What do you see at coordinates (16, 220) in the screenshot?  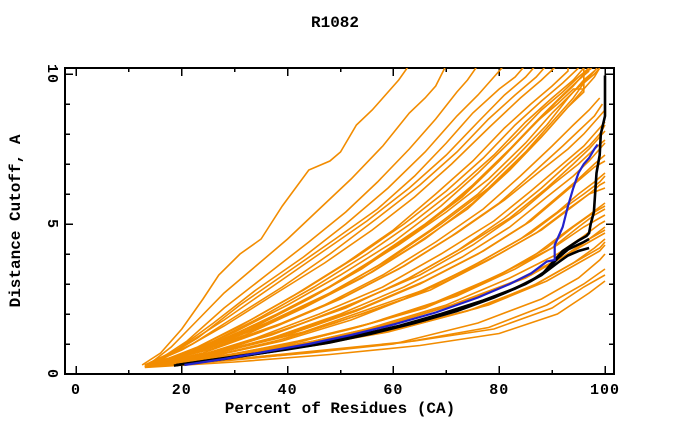 I see `y-axis-label: Distance Cutoff, A` at bounding box center [16, 220].